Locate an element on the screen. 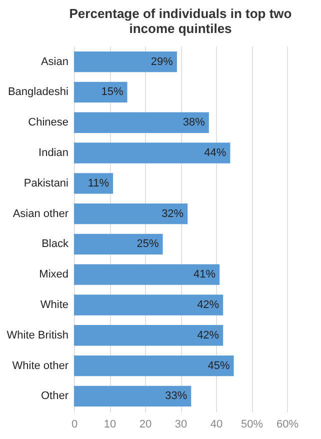 Image resolution: width=321 pixels, height=439 pixels. data-label: 25% is located at coordinates (147, 244).